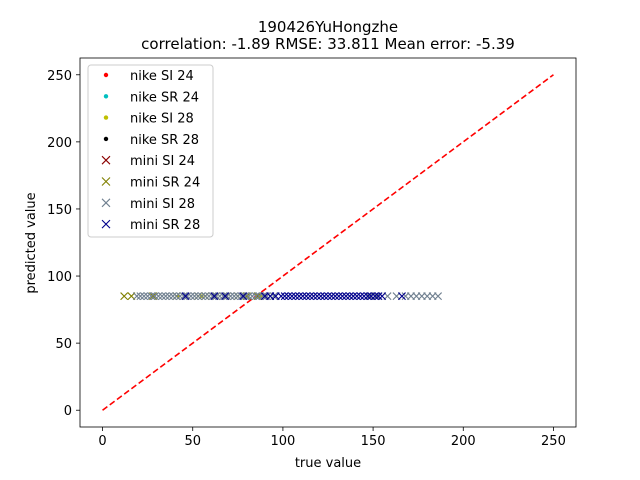 This screenshot has height=480, width=640. Describe the element at coordinates (68, 411) in the screenshot. I see `y-tick-label: 0` at that location.